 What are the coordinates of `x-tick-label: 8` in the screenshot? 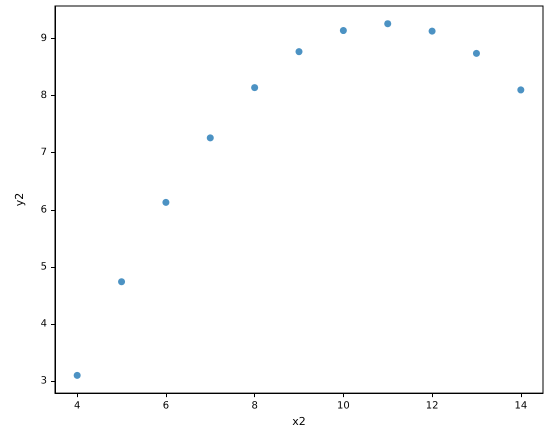 It's located at (254, 406).